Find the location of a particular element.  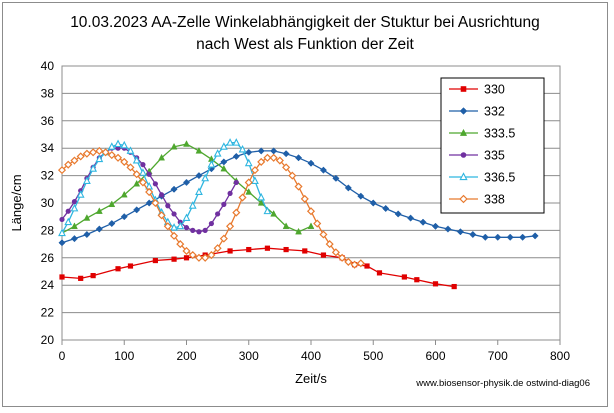

y-tick-label: 20 is located at coordinates (48, 340).